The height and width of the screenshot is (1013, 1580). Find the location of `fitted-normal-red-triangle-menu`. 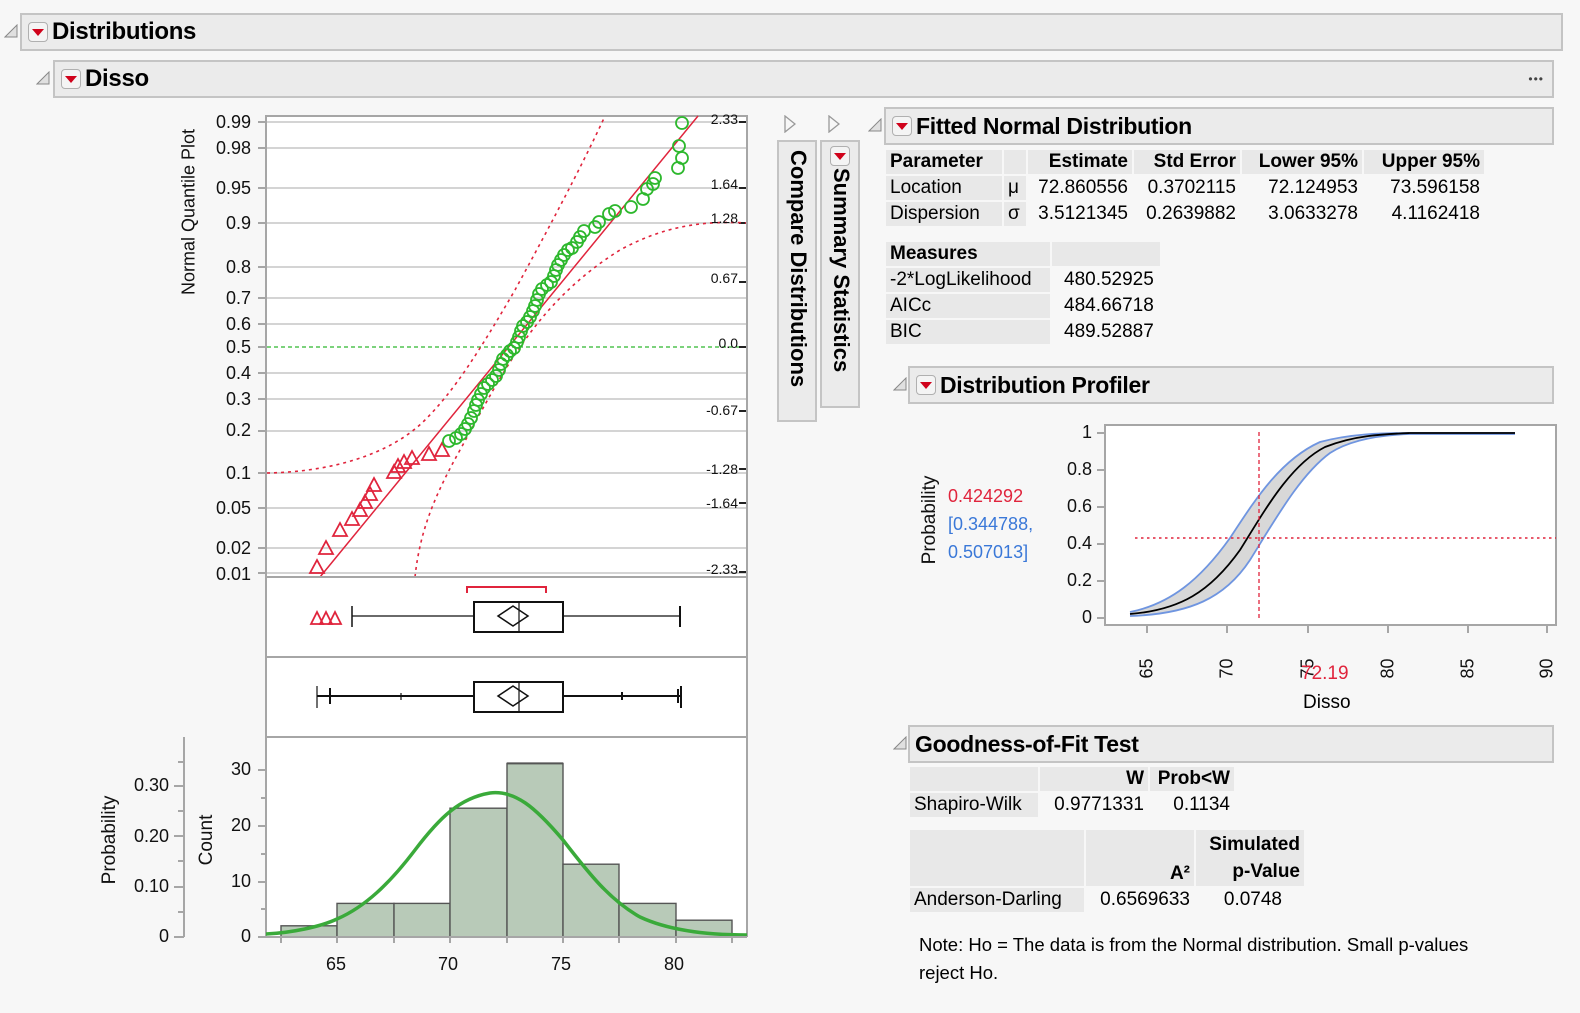

fitted-normal-red-triangle-menu is located at coordinates (902, 126).